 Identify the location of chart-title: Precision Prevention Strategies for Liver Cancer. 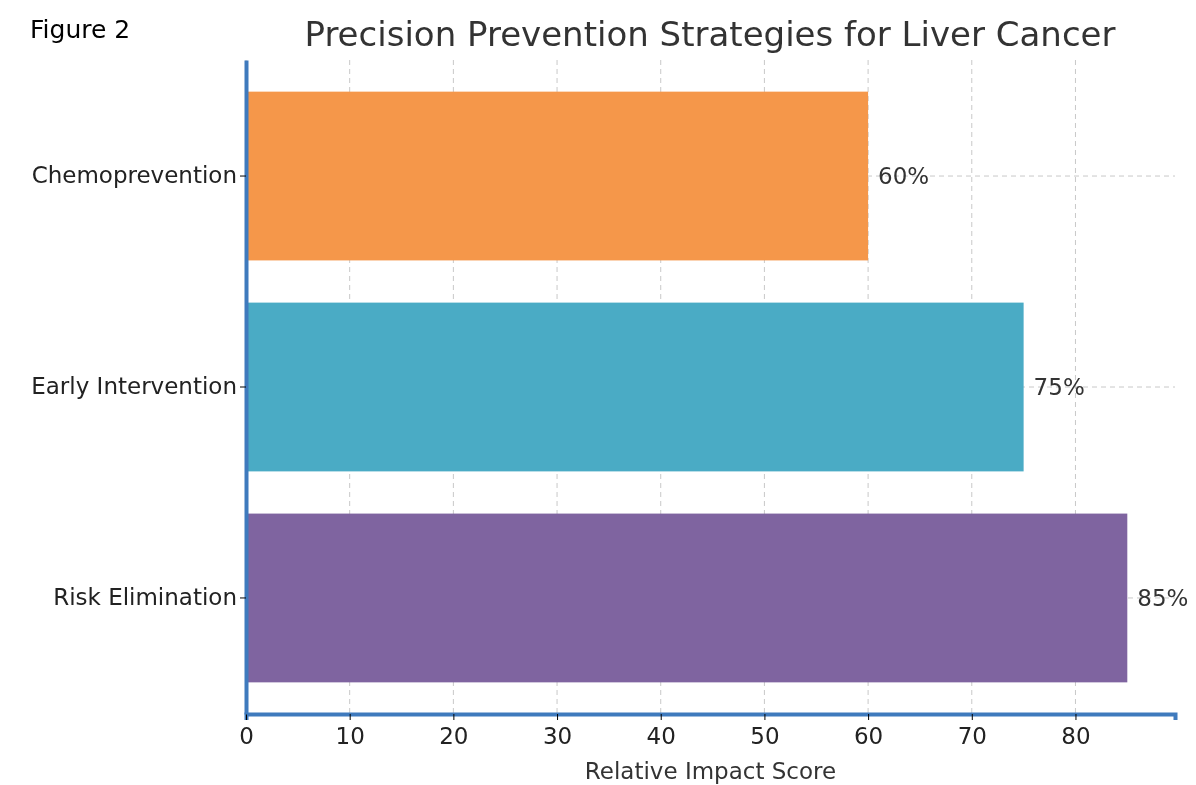
(710, 34).